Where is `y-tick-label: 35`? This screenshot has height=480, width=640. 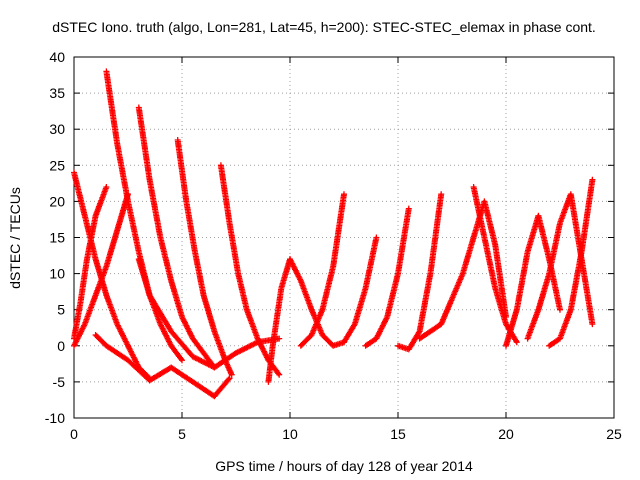 y-tick-label: 35 is located at coordinates (57, 93).